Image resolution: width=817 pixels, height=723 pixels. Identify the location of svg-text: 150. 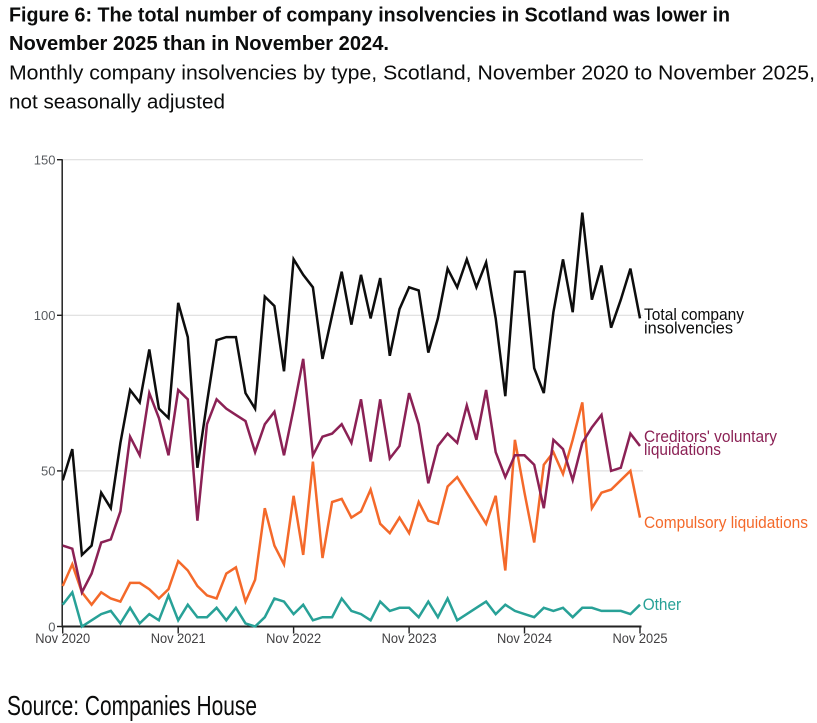
(45, 160).